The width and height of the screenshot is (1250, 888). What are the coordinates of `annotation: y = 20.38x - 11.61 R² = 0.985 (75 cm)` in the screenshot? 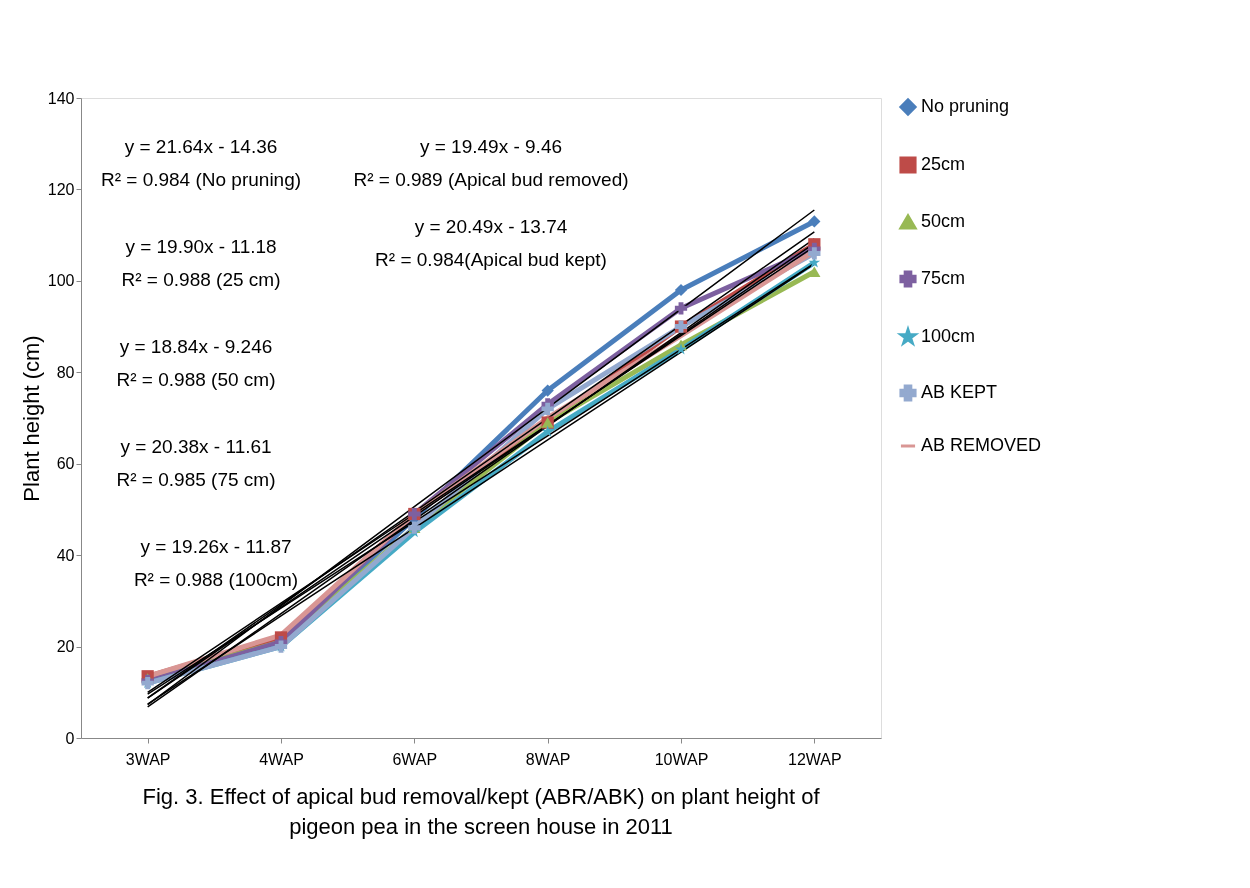 It's located at (196, 463).